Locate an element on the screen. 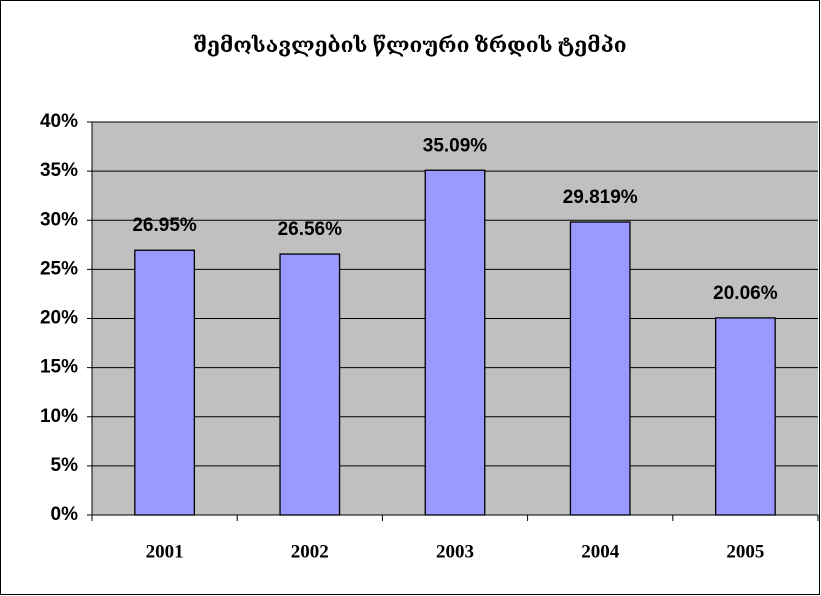 This screenshot has width=821, height=596. y-tick-label: 0% is located at coordinates (65, 514).